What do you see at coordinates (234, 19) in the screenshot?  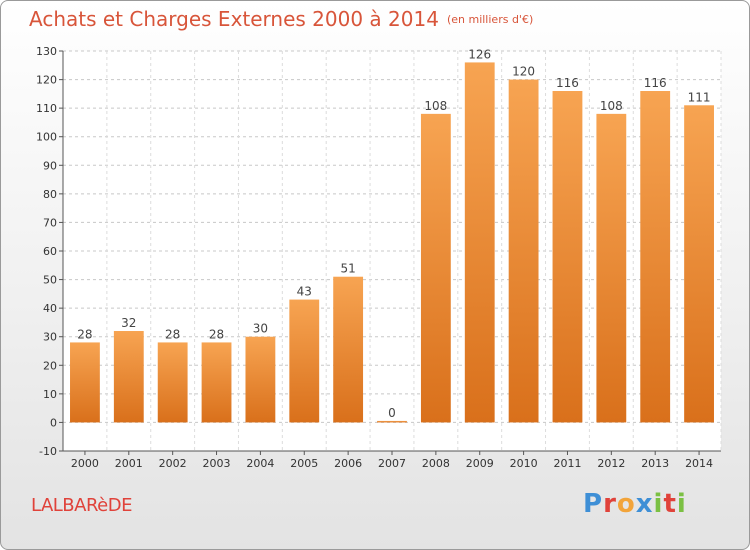 I see `chart-title-text: Achats et Charges Externes 2000 à 2014` at bounding box center [234, 19].